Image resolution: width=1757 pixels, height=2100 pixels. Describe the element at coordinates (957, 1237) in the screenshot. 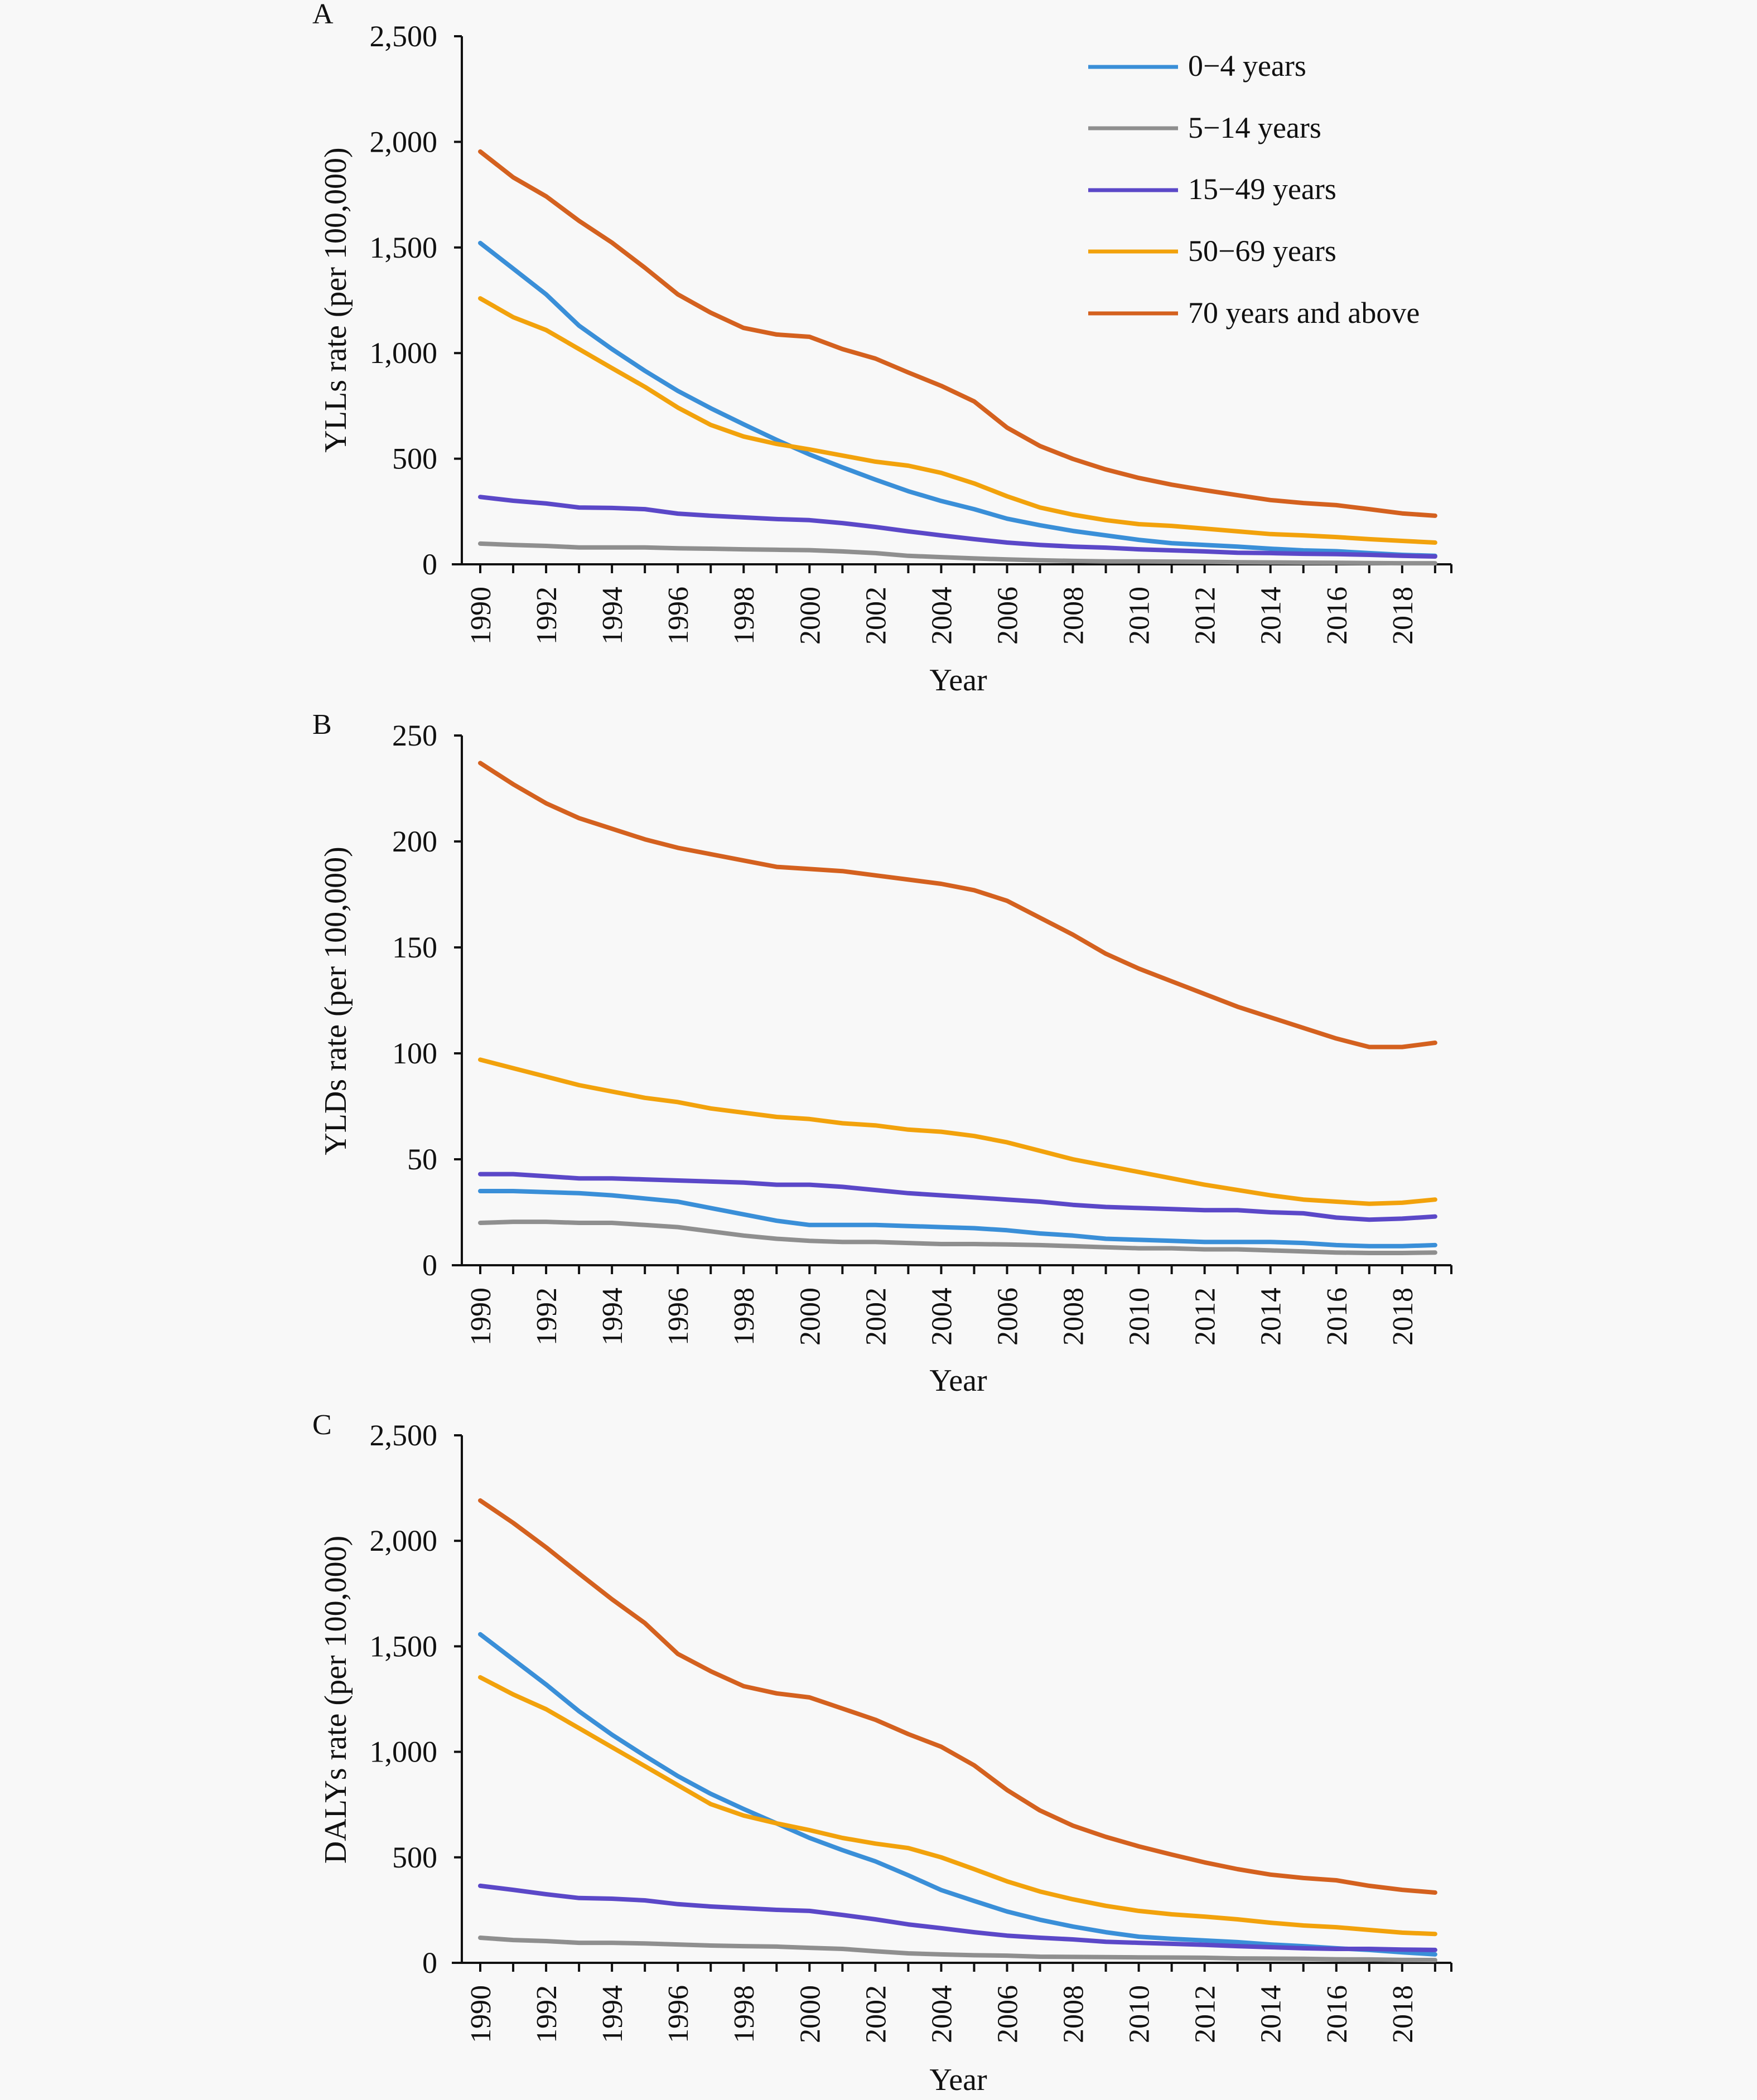

I see `panel-b-series-5-14-years` at that location.